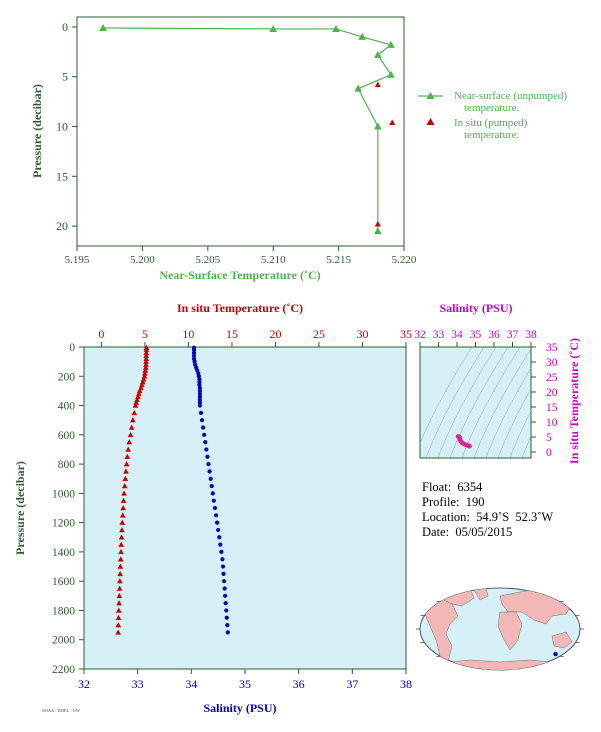  What do you see at coordinates (515, 517) in the screenshot?
I see `location-value: 54.9˚S 52.3˚W` at bounding box center [515, 517].